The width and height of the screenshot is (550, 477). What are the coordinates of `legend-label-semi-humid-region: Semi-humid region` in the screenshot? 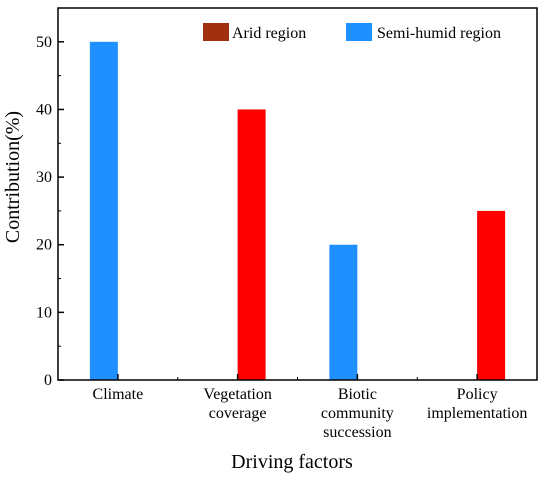 It's located at (439, 33).